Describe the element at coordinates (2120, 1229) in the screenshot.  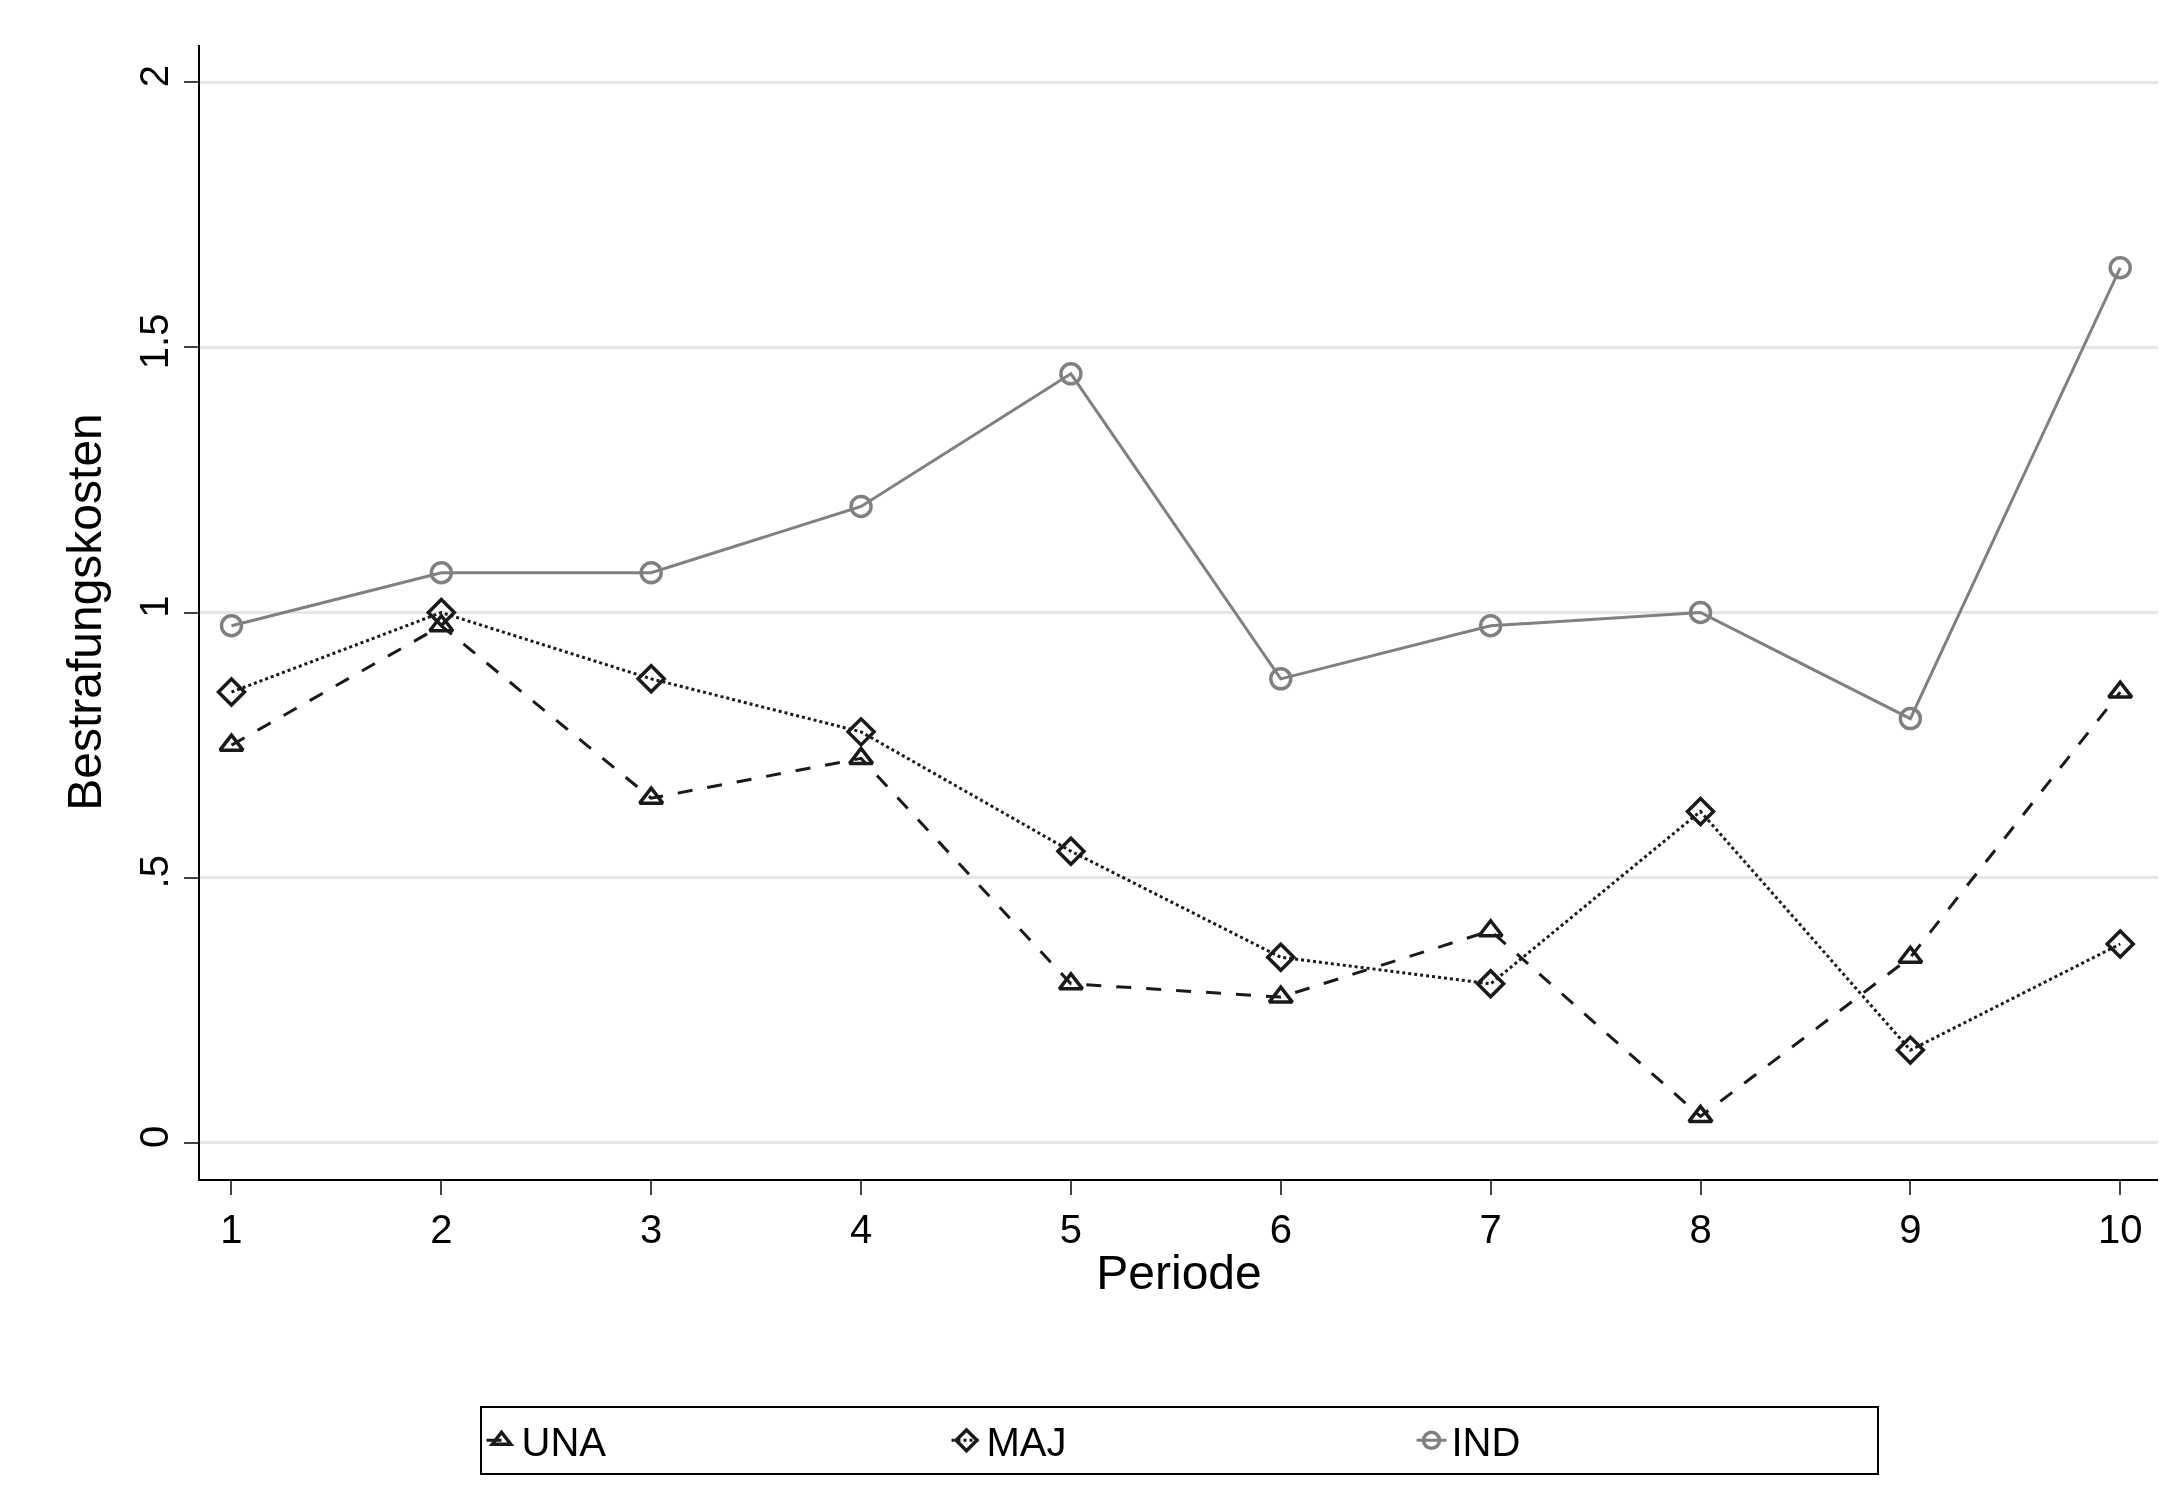
I see `x-tick-label: 10` at that location.